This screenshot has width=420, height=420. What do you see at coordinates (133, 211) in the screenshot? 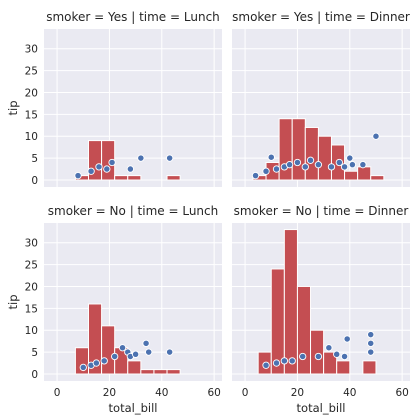
I see `facet-title: smoker = No | time = Lunch` at bounding box center [133, 211].